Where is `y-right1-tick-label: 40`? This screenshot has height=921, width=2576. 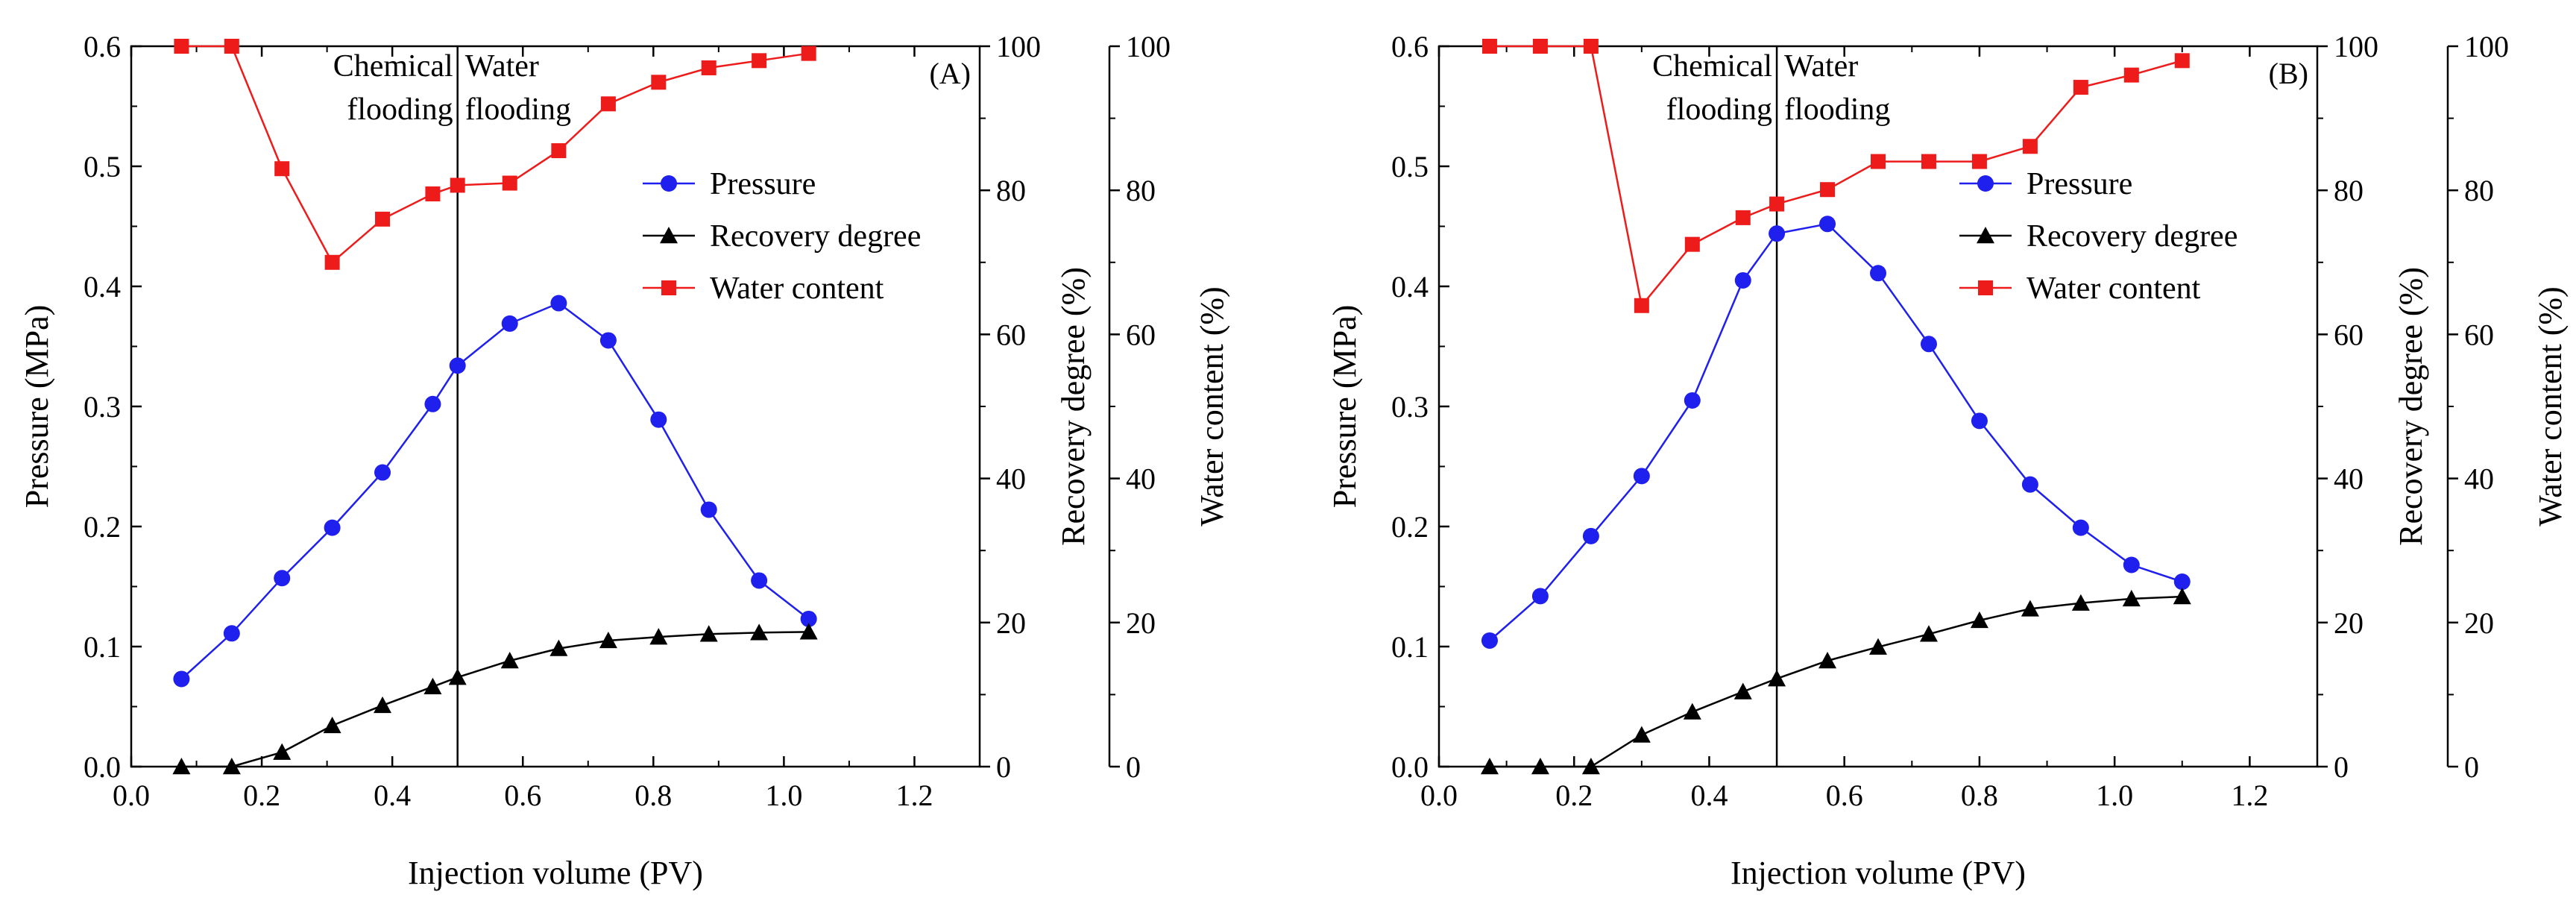
y-right1-tick-label: 40 is located at coordinates (1011, 479).